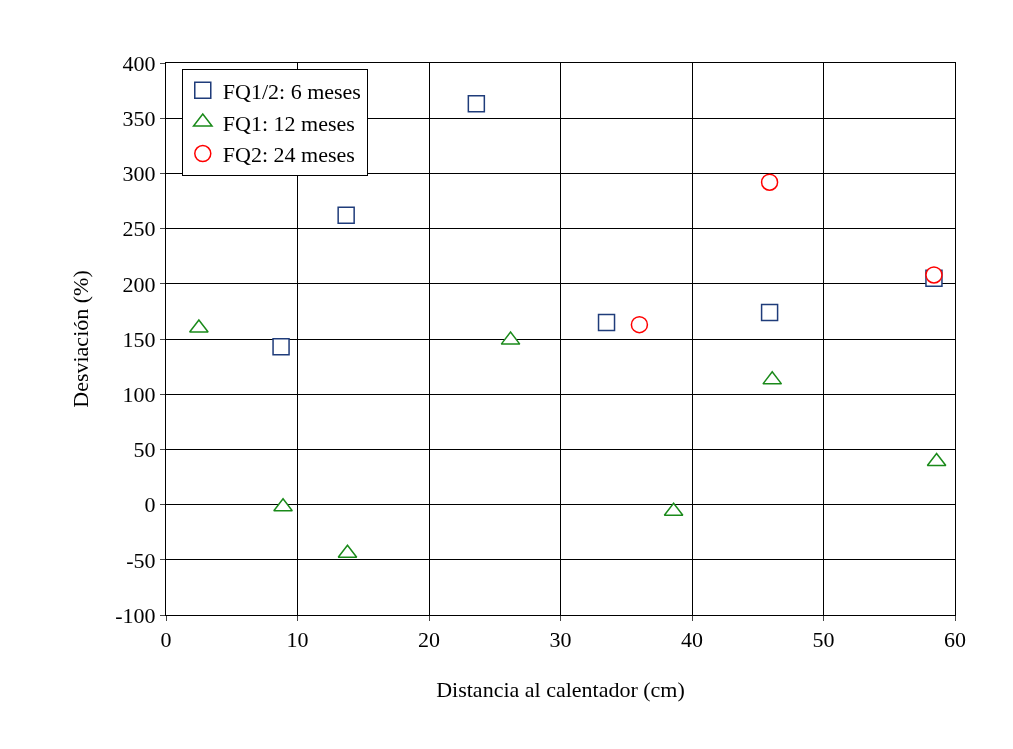  What do you see at coordinates (139, 174) in the screenshot?
I see `y-tick-label: 300` at bounding box center [139, 174].